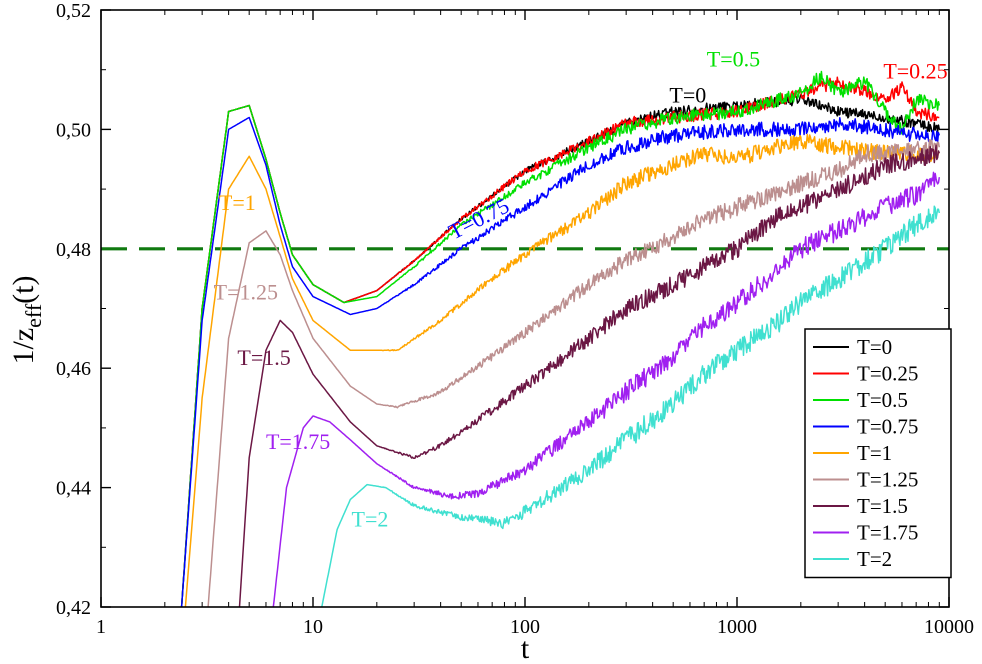 Image resolution: width=982 pixels, height=664 pixels. Describe the element at coordinates (874, 347) in the screenshot. I see `legend-label: T=0` at that location.